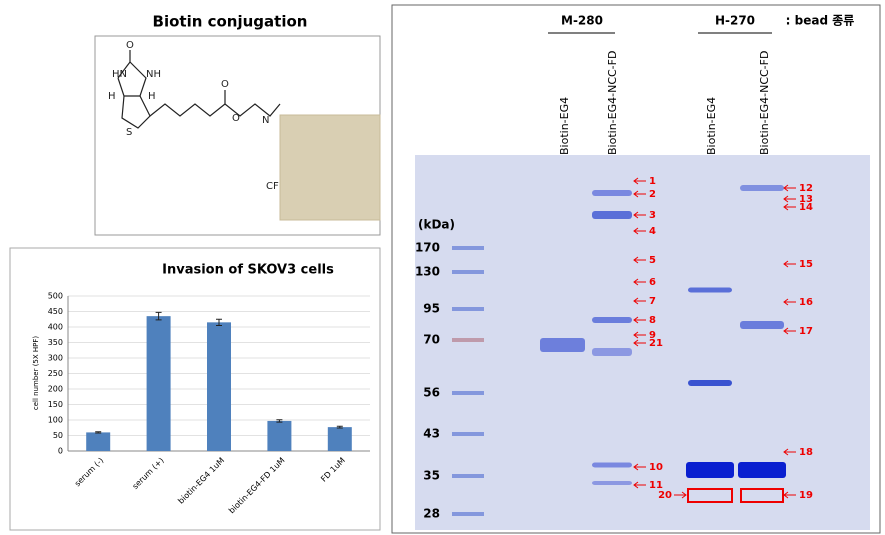 The height and width of the screenshot is (535, 885). What do you see at coordinates (431, 514) in the screenshot?
I see `marker-label: 28` at bounding box center [431, 514].